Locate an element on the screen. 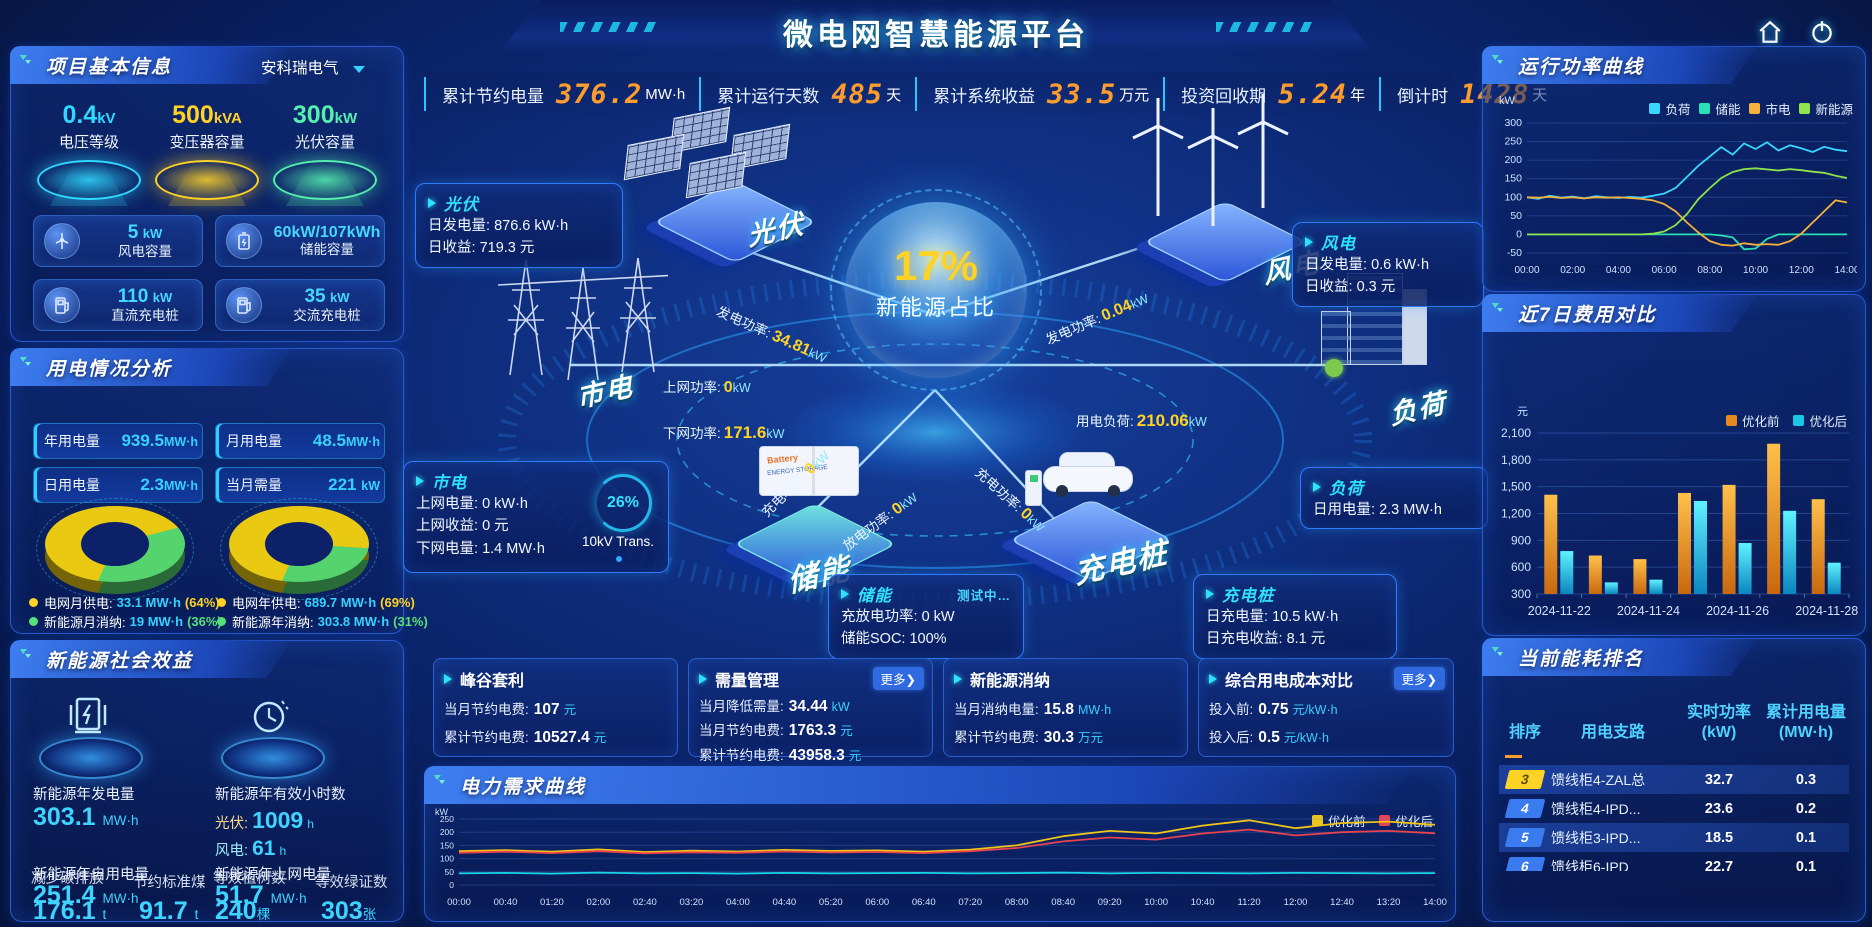 The image size is (1872, 927). axis-label: 10:40 is located at coordinates (1203, 902).